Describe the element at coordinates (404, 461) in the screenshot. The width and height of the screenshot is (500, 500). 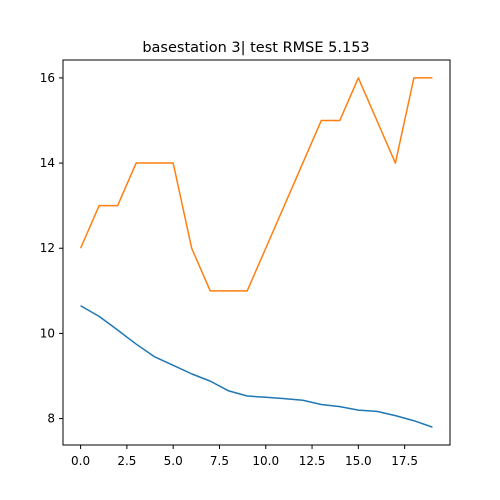
I see `x-tick-label: 17.5` at that location.